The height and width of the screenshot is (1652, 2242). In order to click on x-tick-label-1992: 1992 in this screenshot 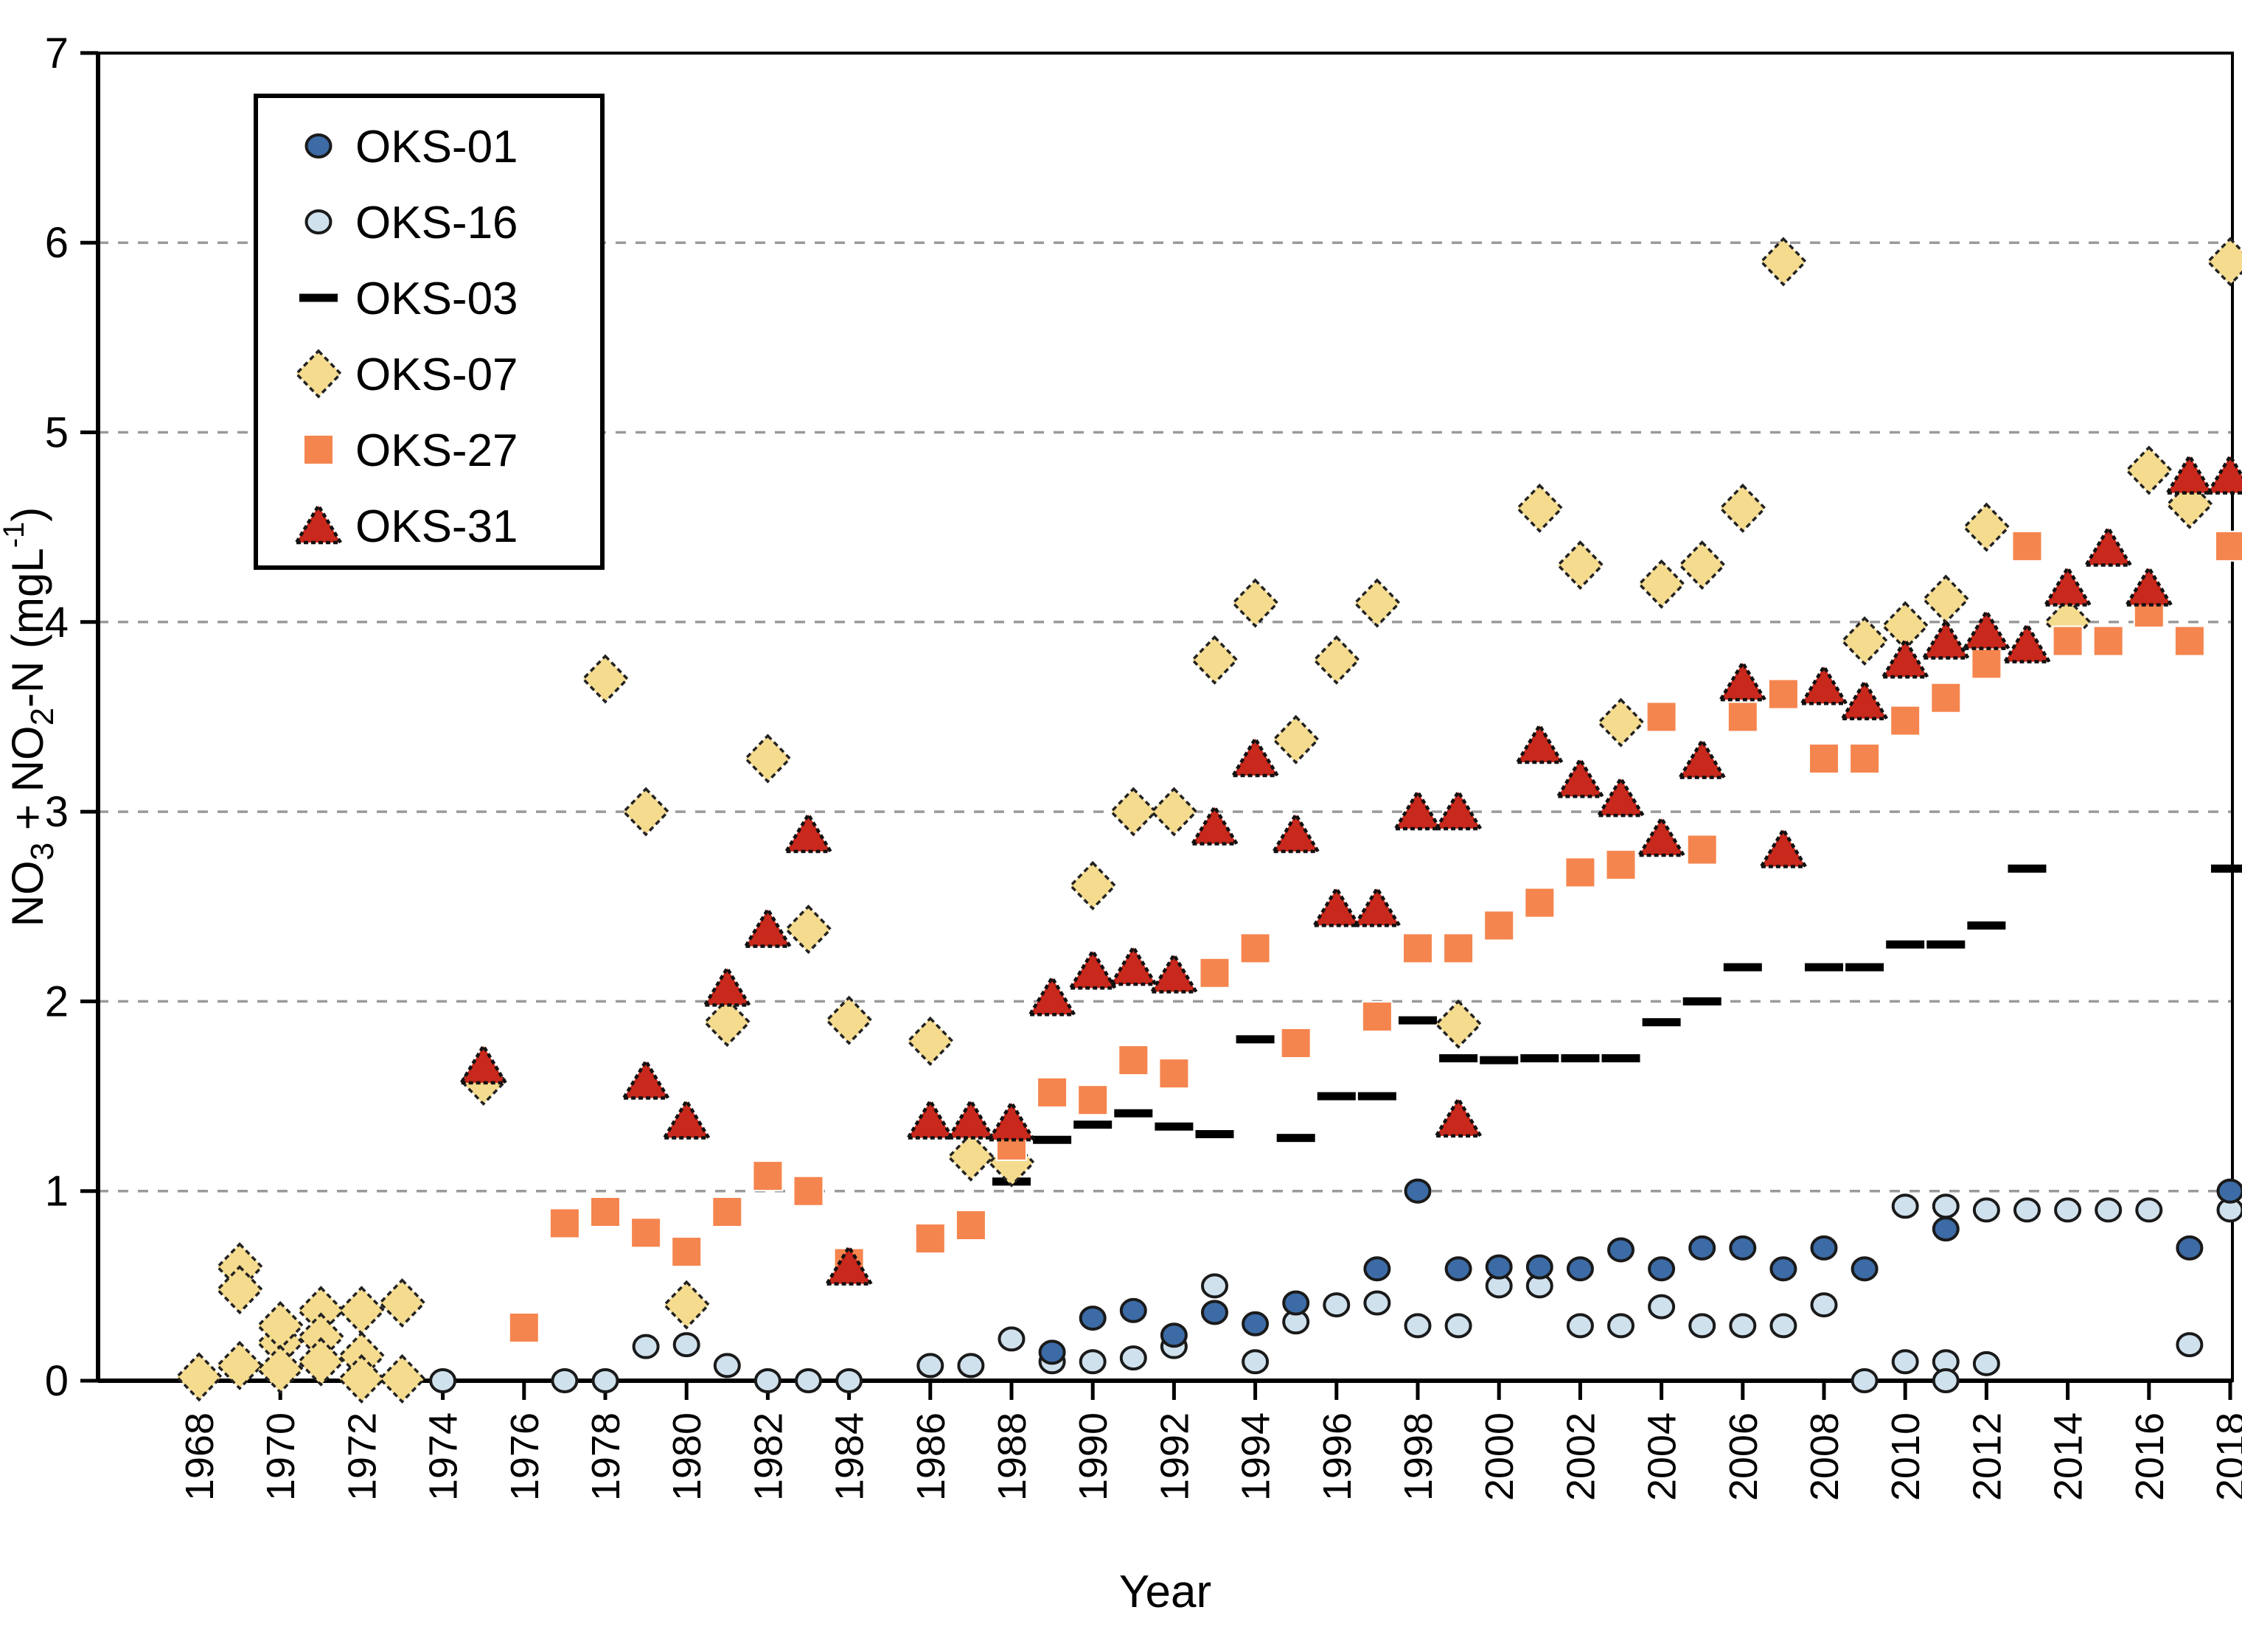, I will do `click(1174, 1456)`.